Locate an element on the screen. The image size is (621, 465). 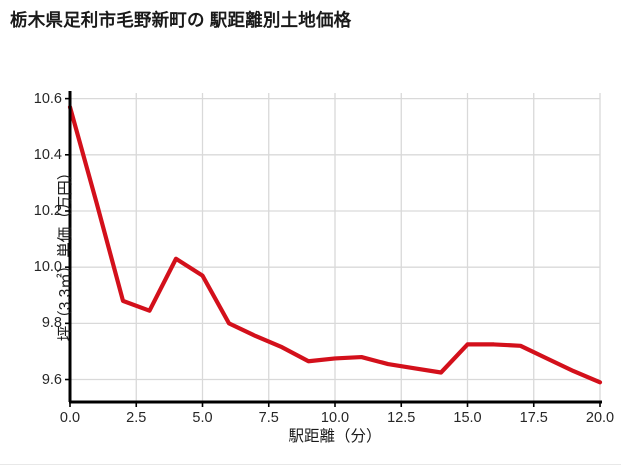
y-tick-label: 10.4 is located at coordinates (47, 154).